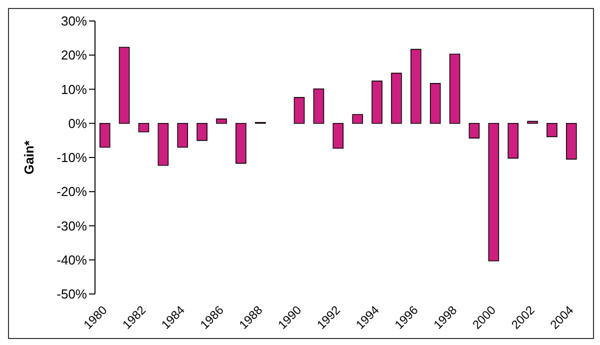 The height and width of the screenshot is (345, 600). Describe the element at coordinates (72, 294) in the screenshot. I see `y-tick-label: -50%` at that location.